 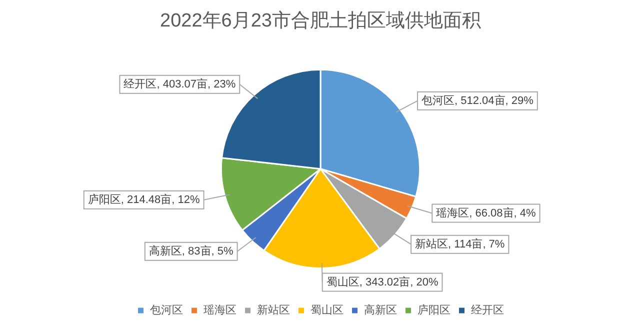 I want to click on legend-label: 经开区, so click(x=487, y=310).